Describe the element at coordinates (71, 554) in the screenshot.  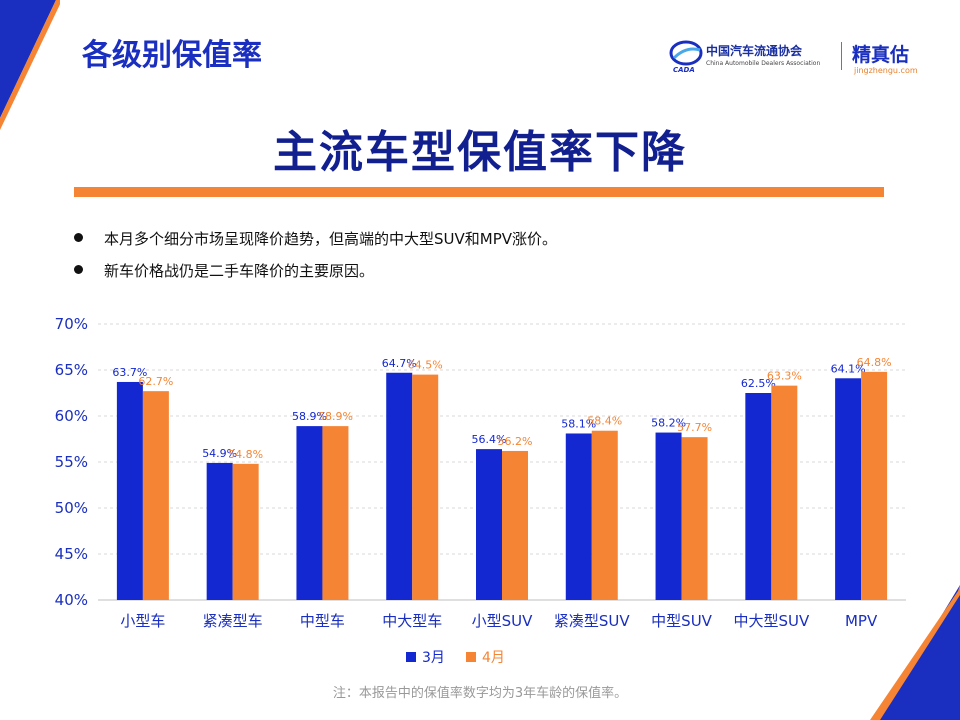
I see `y-tick-label: 45%` at that location.